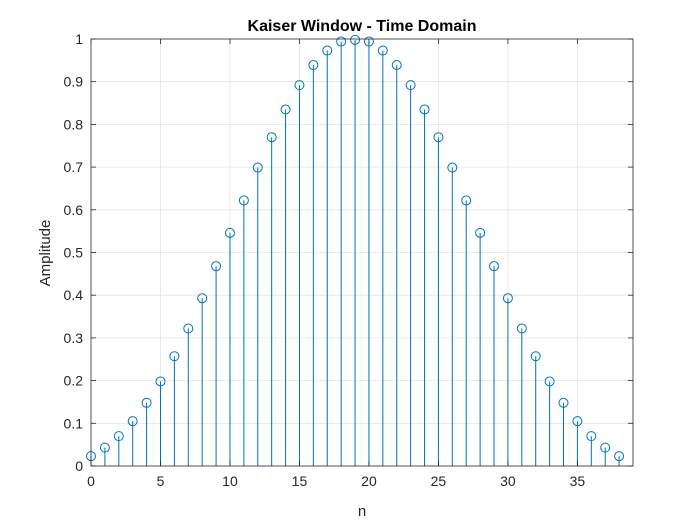 The height and width of the screenshot is (530, 700). What do you see at coordinates (439, 481) in the screenshot?
I see `x-tick-label: 25` at bounding box center [439, 481].